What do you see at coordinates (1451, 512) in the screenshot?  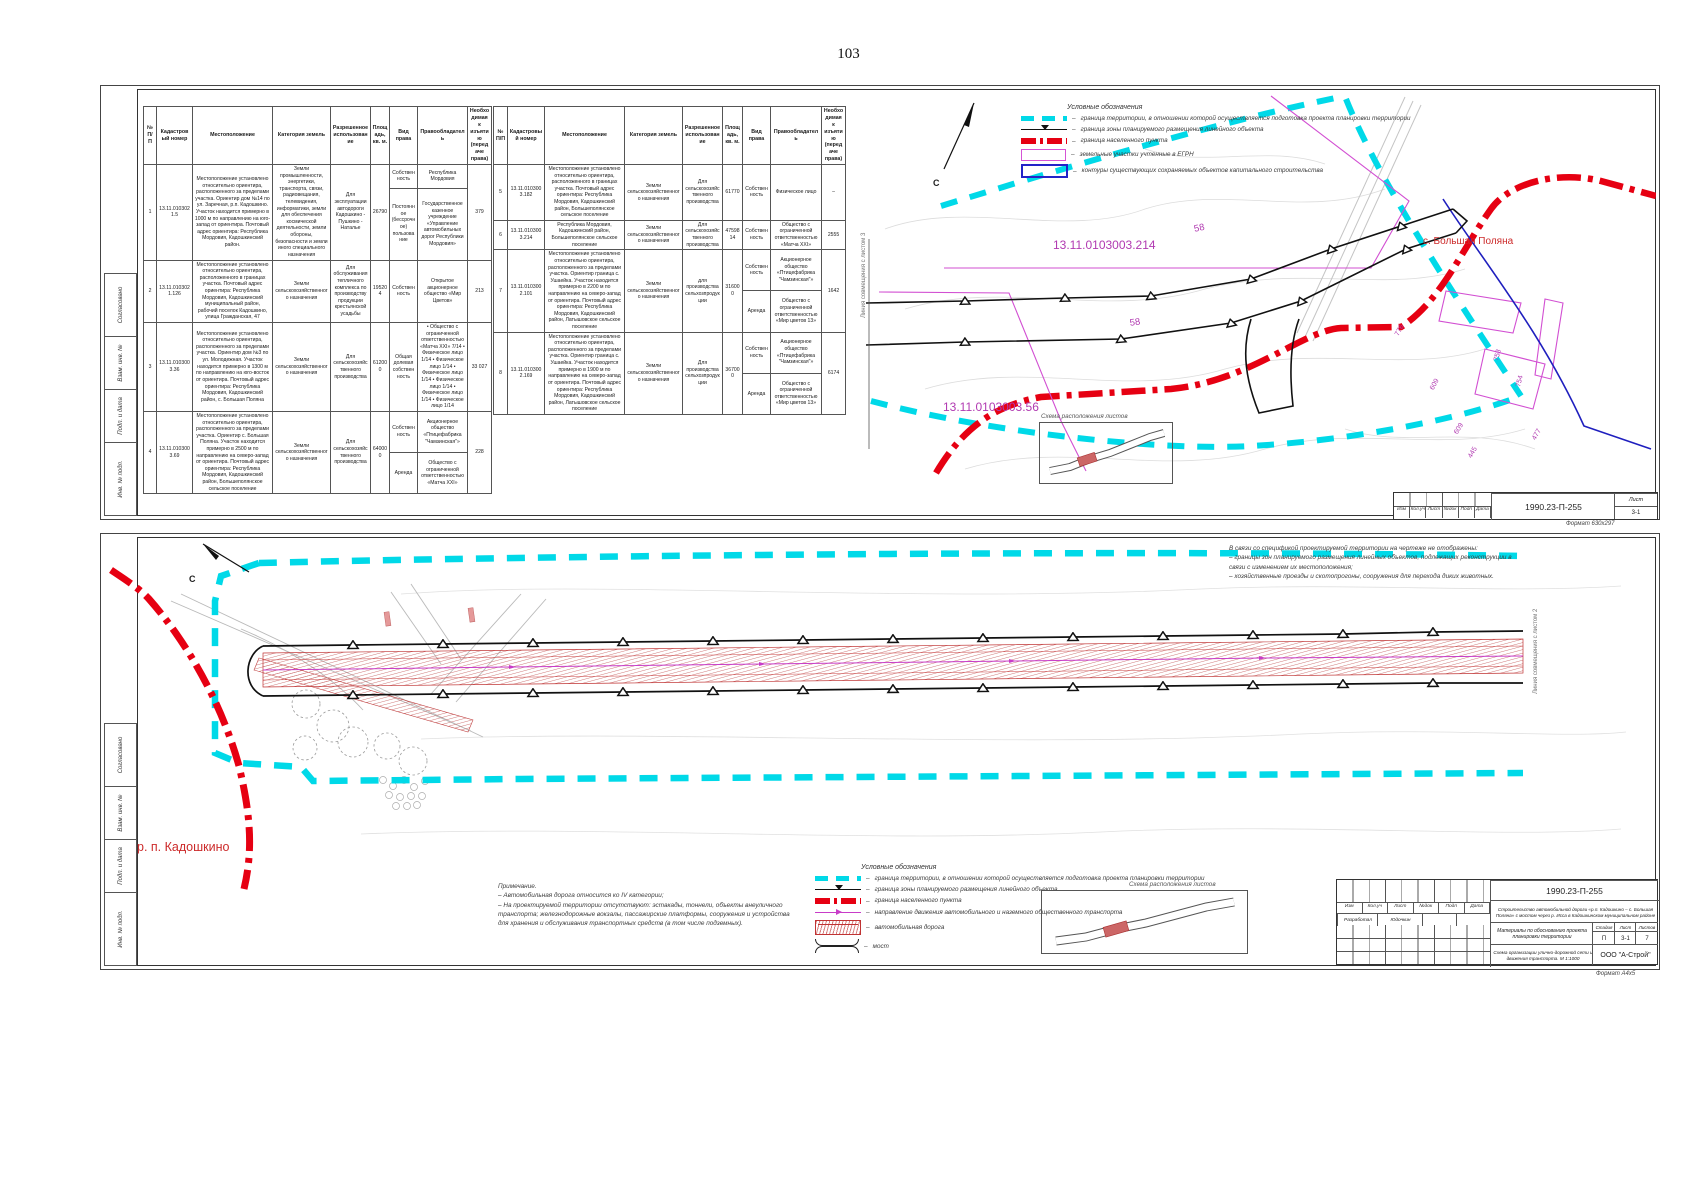 I see `stamp-col-label: №док` at bounding box center [1451, 512].